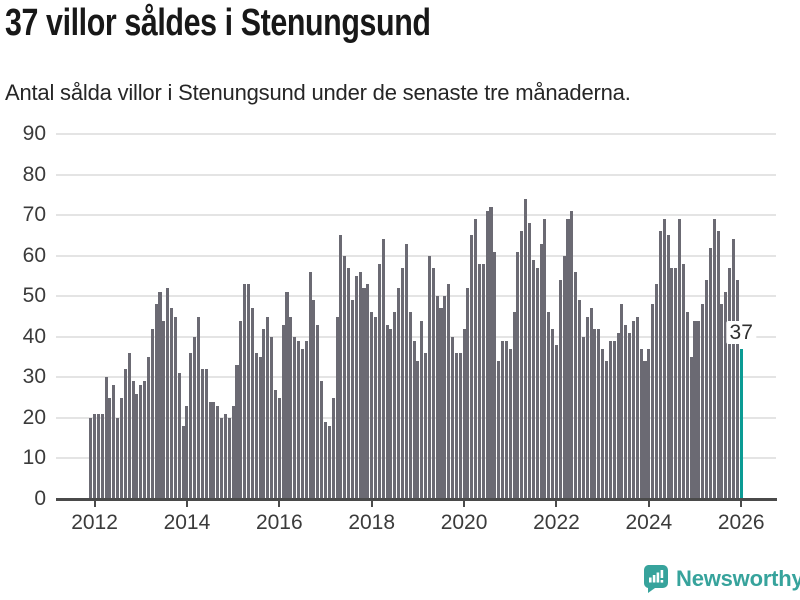  What do you see at coordinates (738, 578) in the screenshot?
I see `newsworthy-wordmark: Newsworthy` at bounding box center [738, 578].